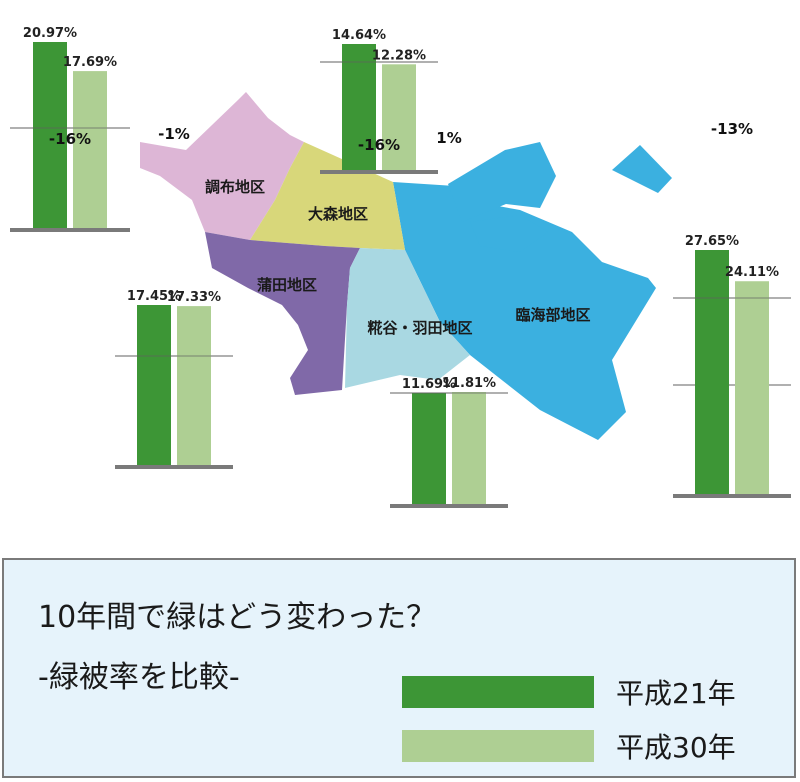  I want to click on chart-svg: 14.64% 12.28% -16%, so click(379, 101).